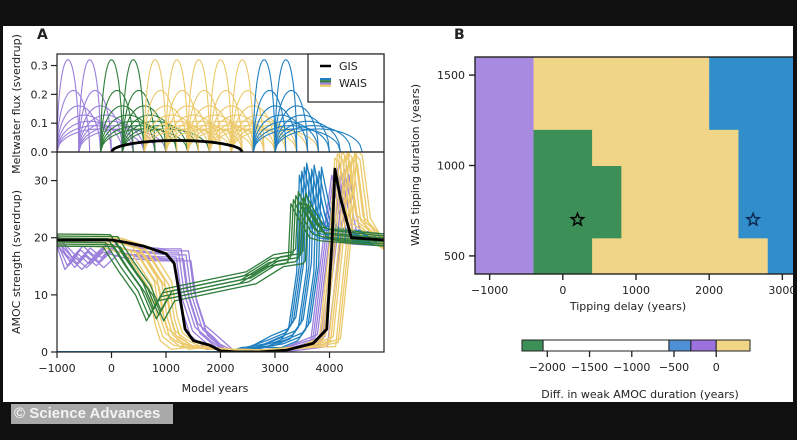  I want to click on heatmap-x-tick-label: −1000, so click(489, 290).